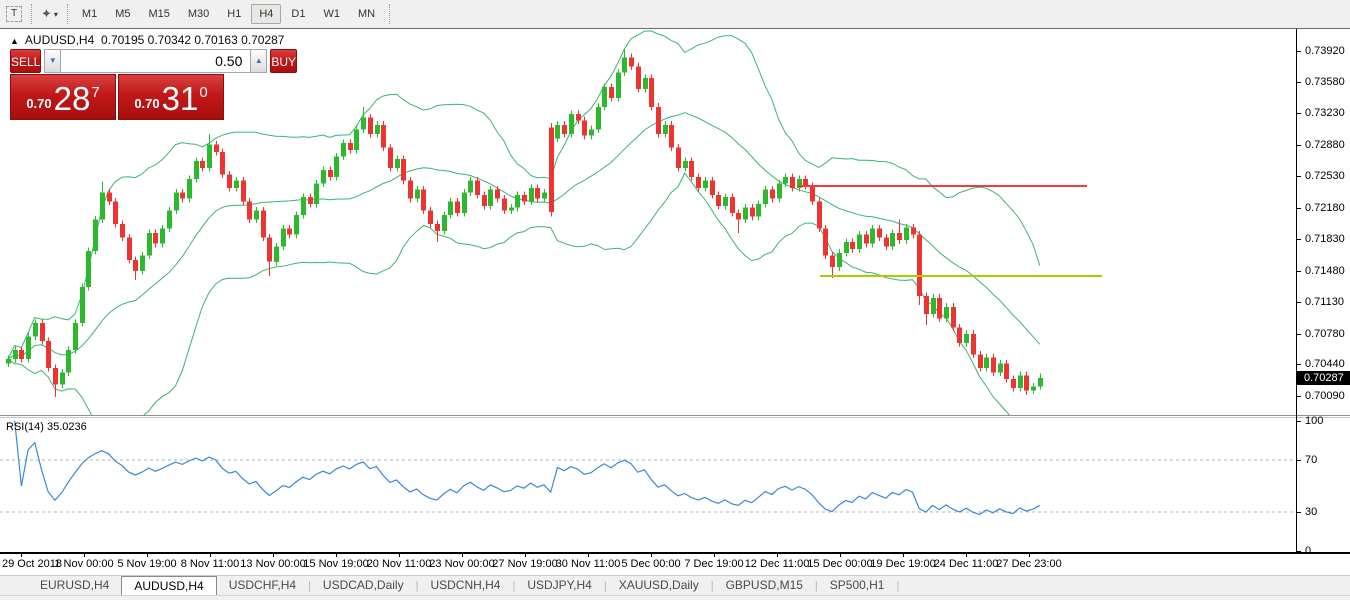  I want to click on sell-price-pipette: 7, so click(95, 92).